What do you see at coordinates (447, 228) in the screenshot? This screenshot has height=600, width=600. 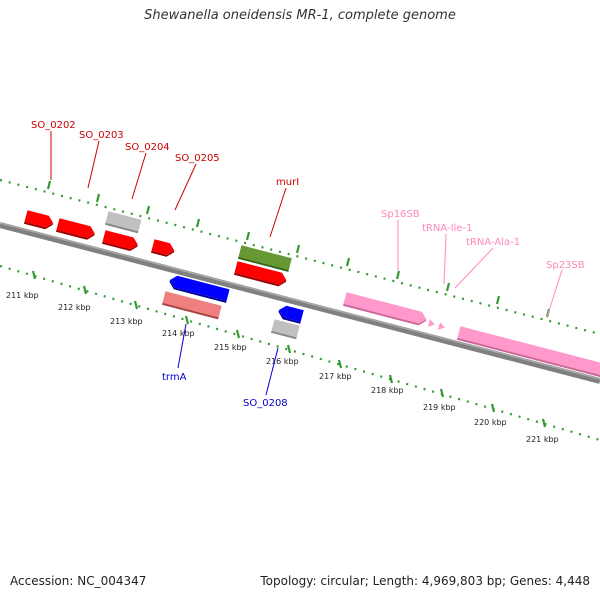 I see `label-trna-ile-1: tRNA-Ile-1` at bounding box center [447, 228].